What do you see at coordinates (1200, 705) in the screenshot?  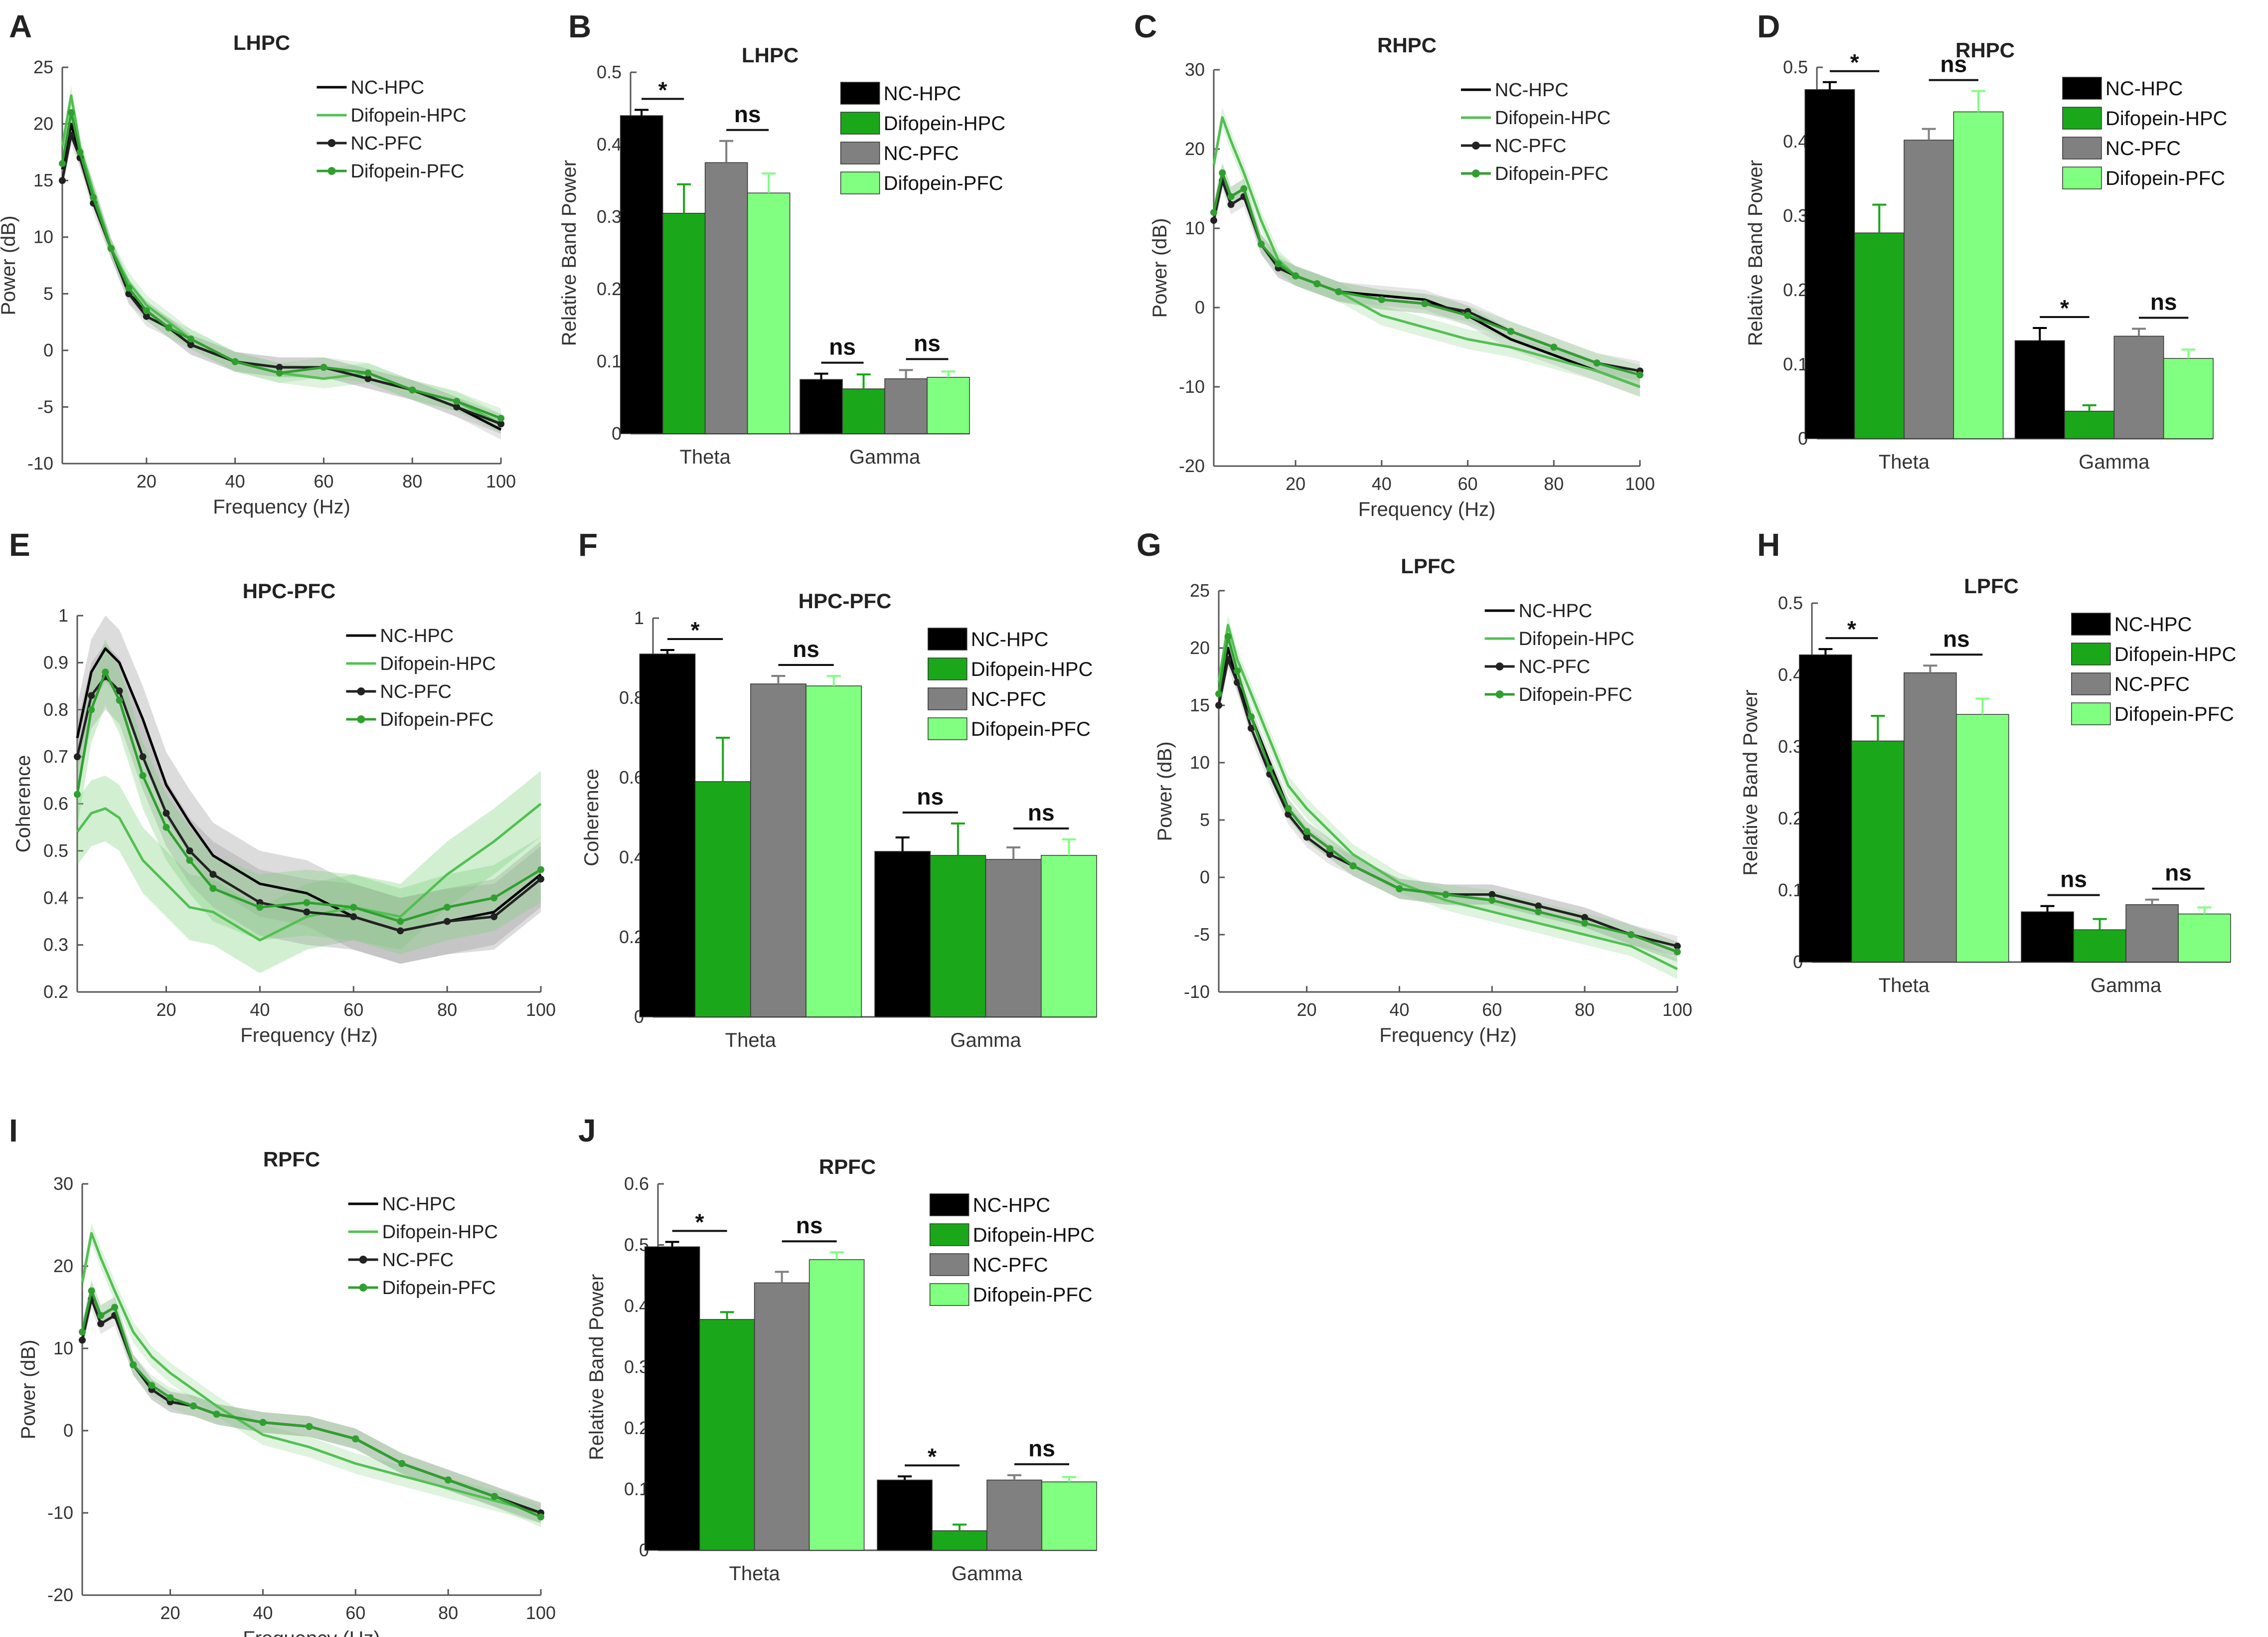 I see `y-tick-label: 15` at bounding box center [1200, 705].